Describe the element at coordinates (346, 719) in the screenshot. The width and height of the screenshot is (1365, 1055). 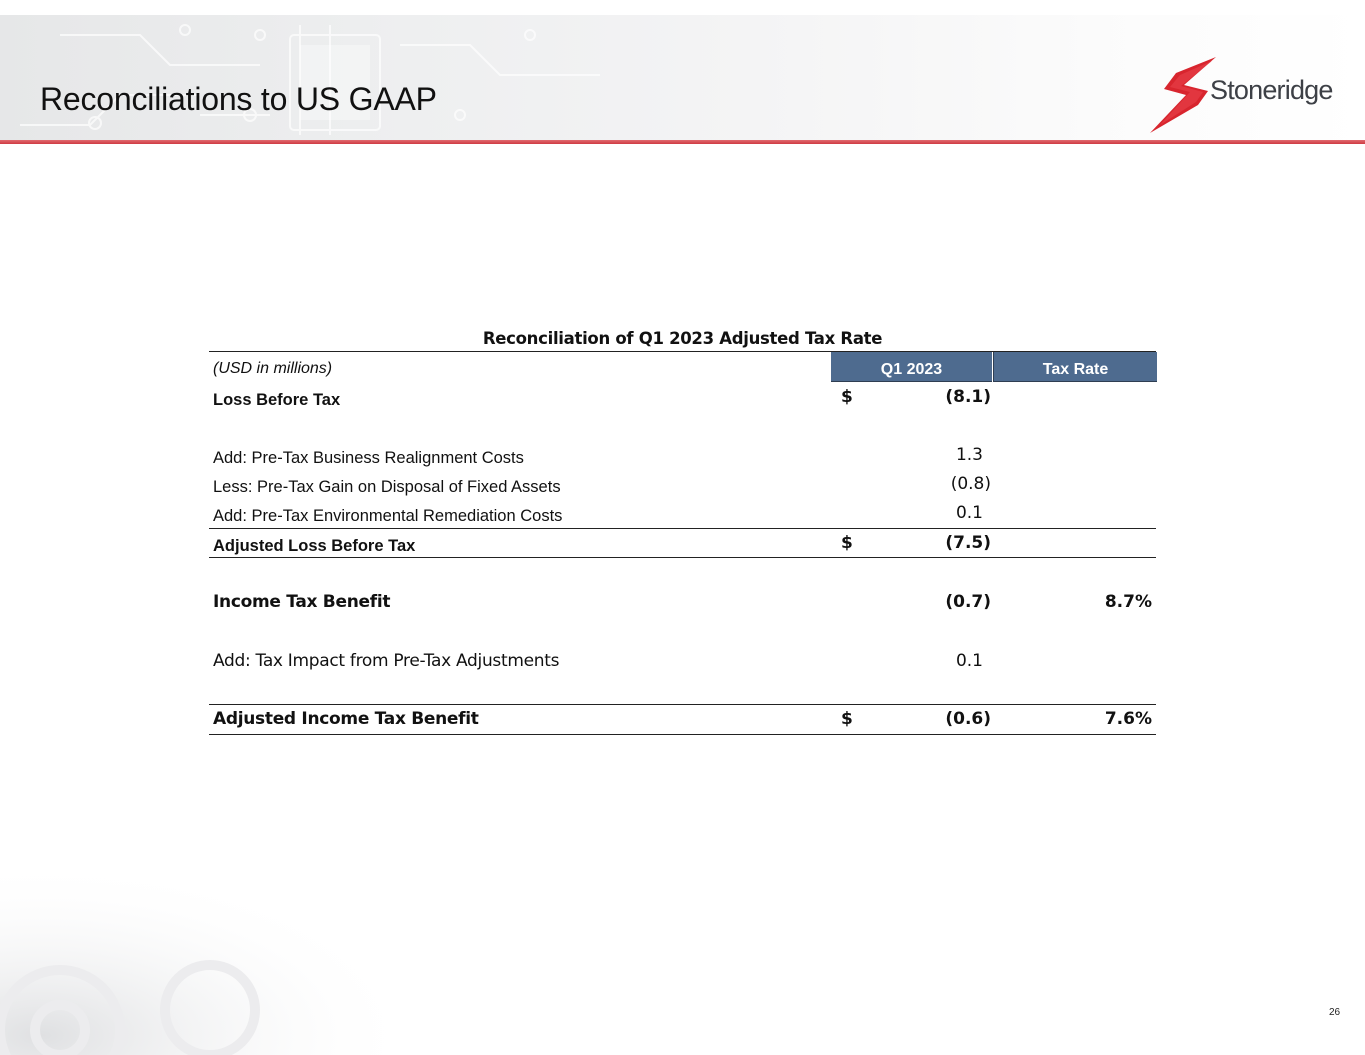
I see `row-label: Adjusted Income Tax Benefit` at that location.